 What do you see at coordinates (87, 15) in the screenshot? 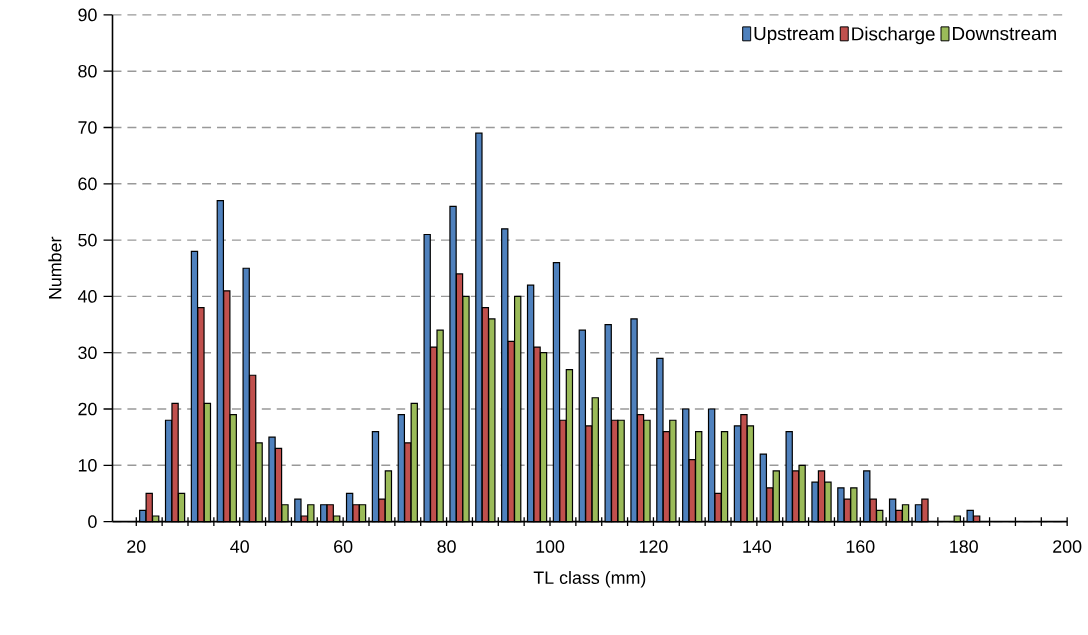
I see `y-tick-label: 90` at bounding box center [87, 15].